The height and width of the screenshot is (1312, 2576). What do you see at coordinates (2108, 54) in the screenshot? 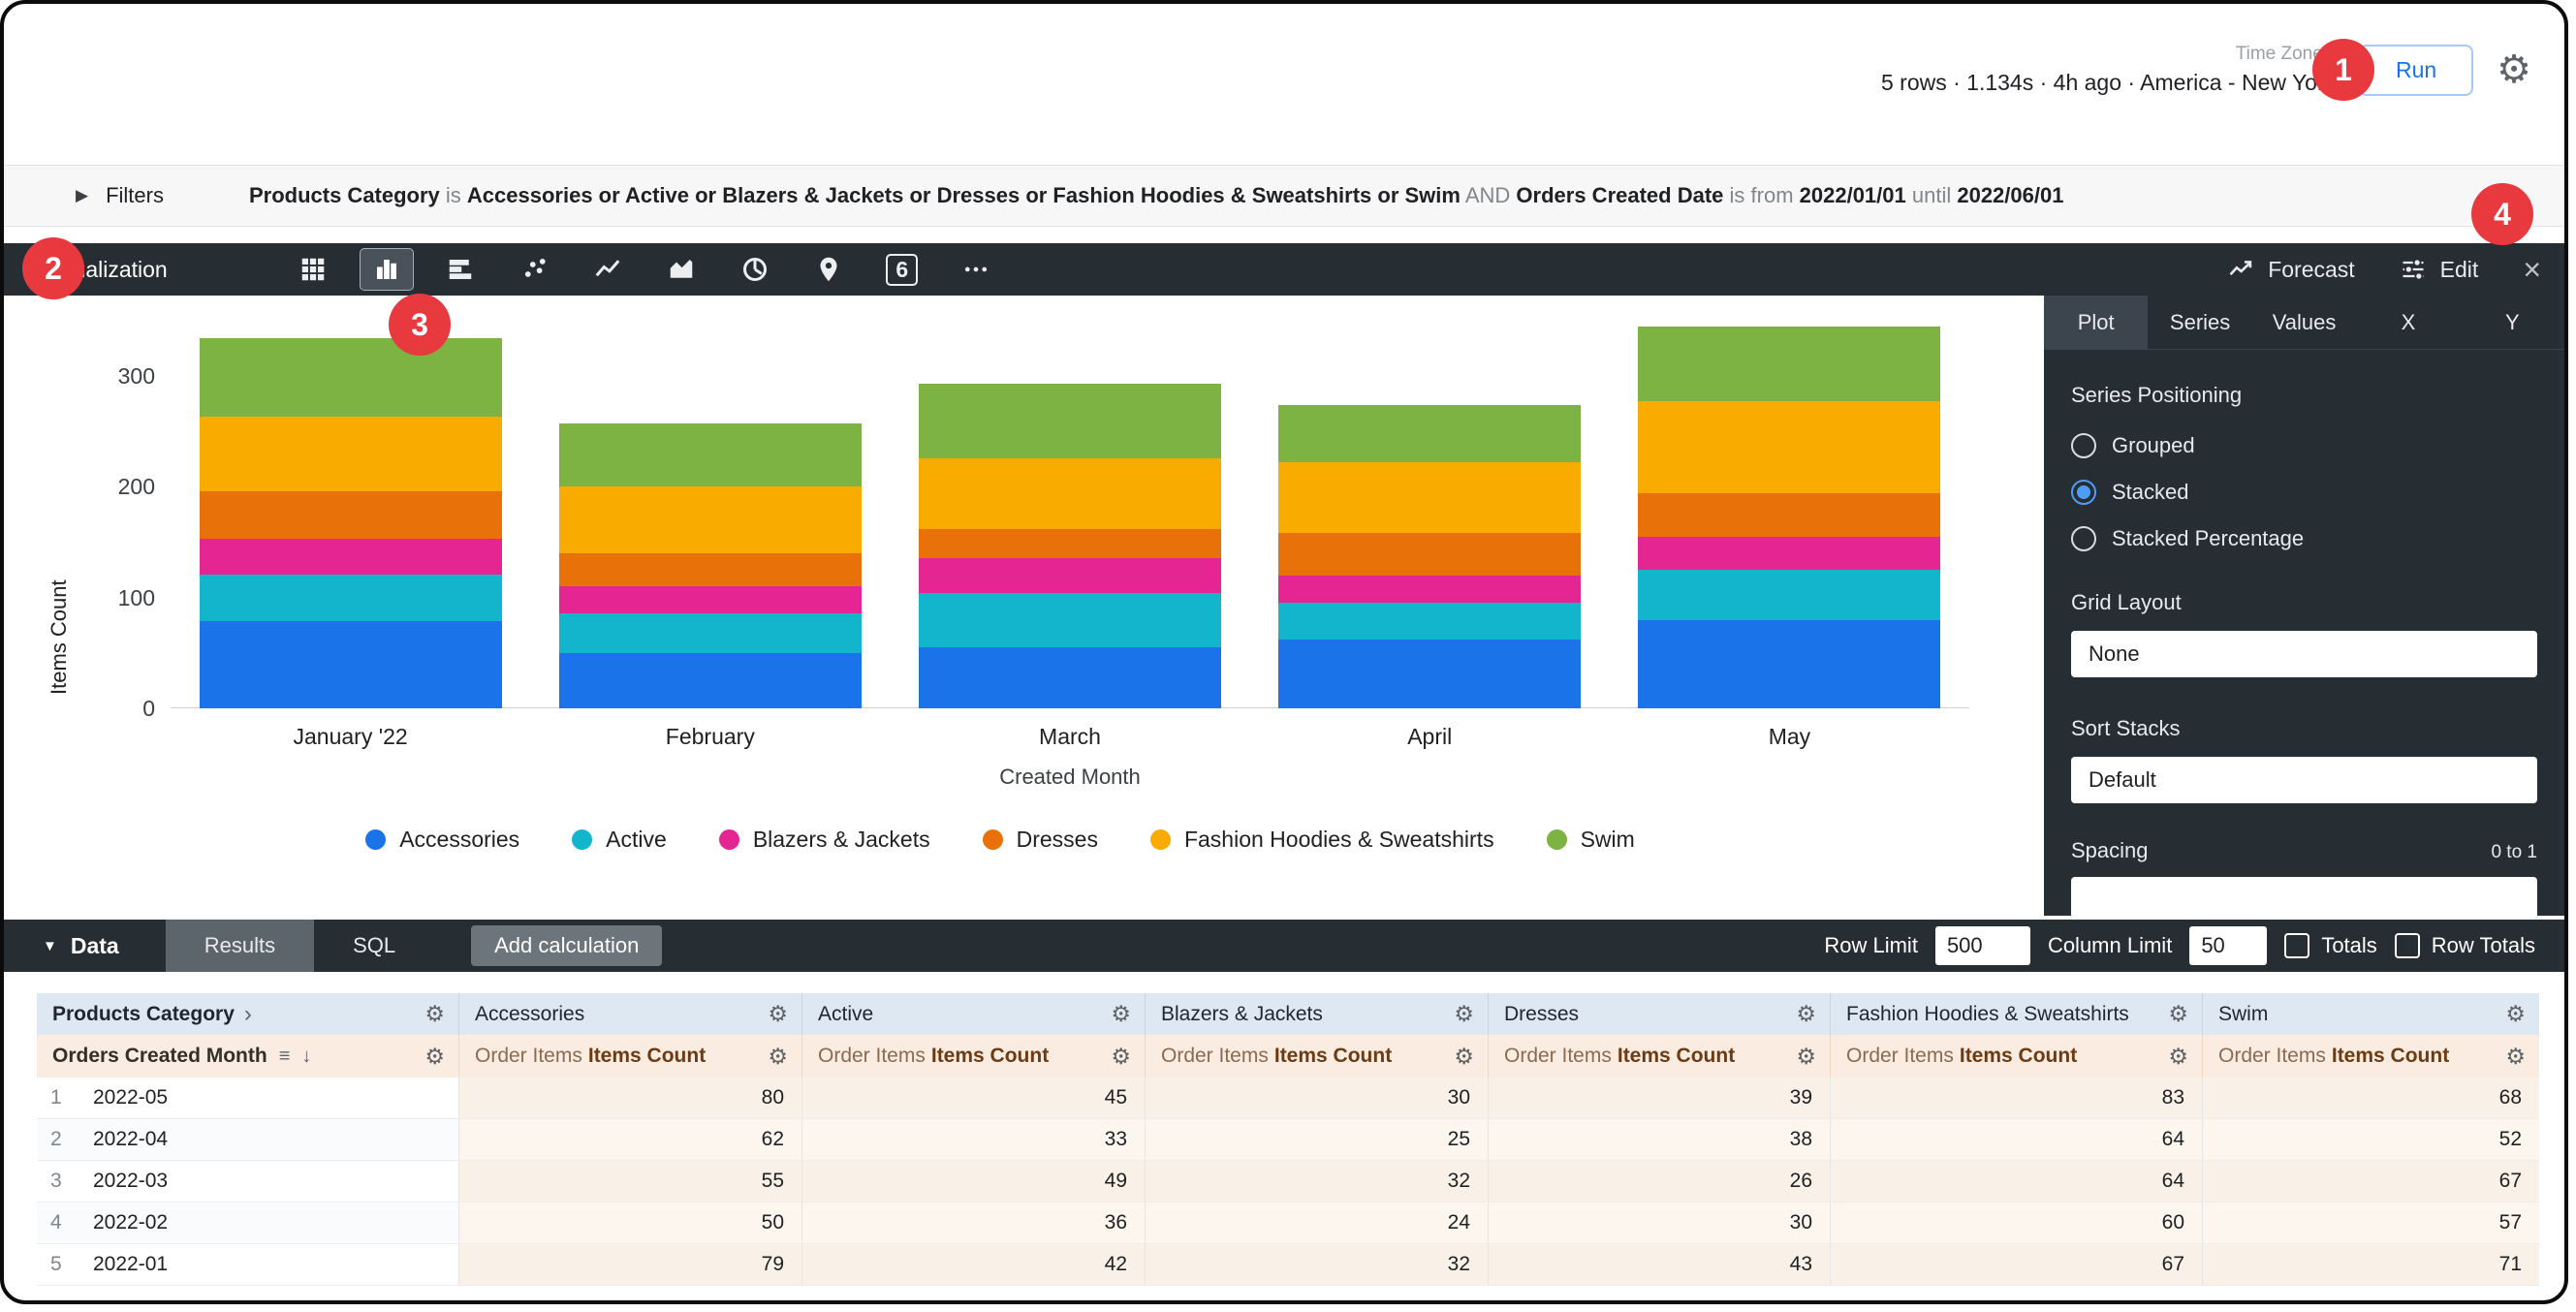
I see `time-zone-control: Time Zone ▾` at bounding box center [2108, 54].